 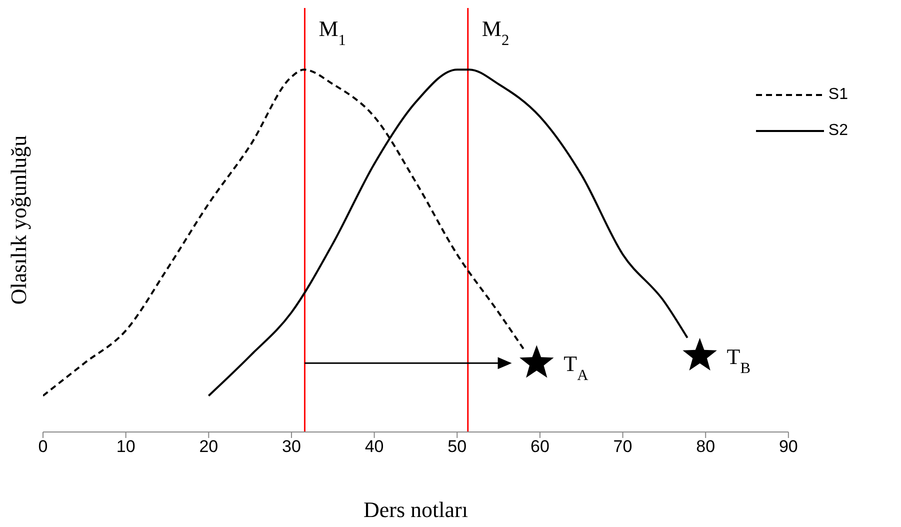 I want to click on x-tick-label: 90, so click(x=788, y=446).